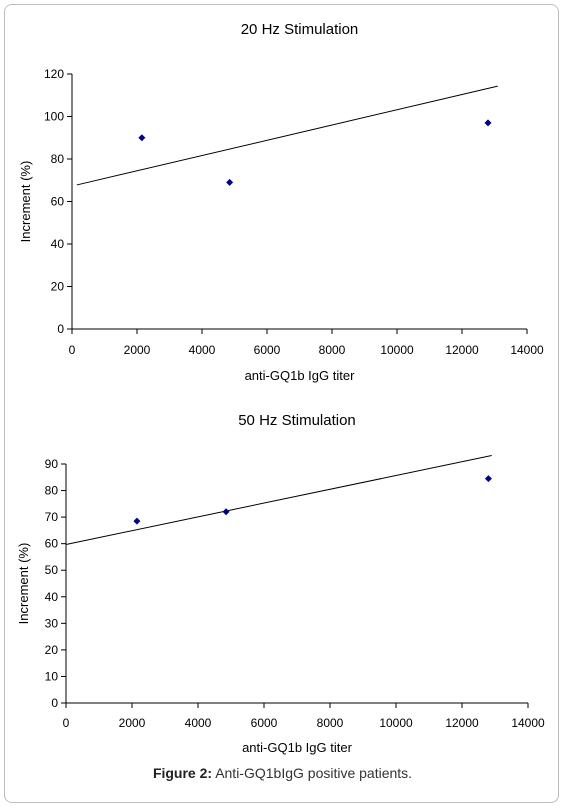 The height and width of the screenshot is (809, 565). I want to click on chart-title: 50 Hz Stimulation, so click(297, 420).